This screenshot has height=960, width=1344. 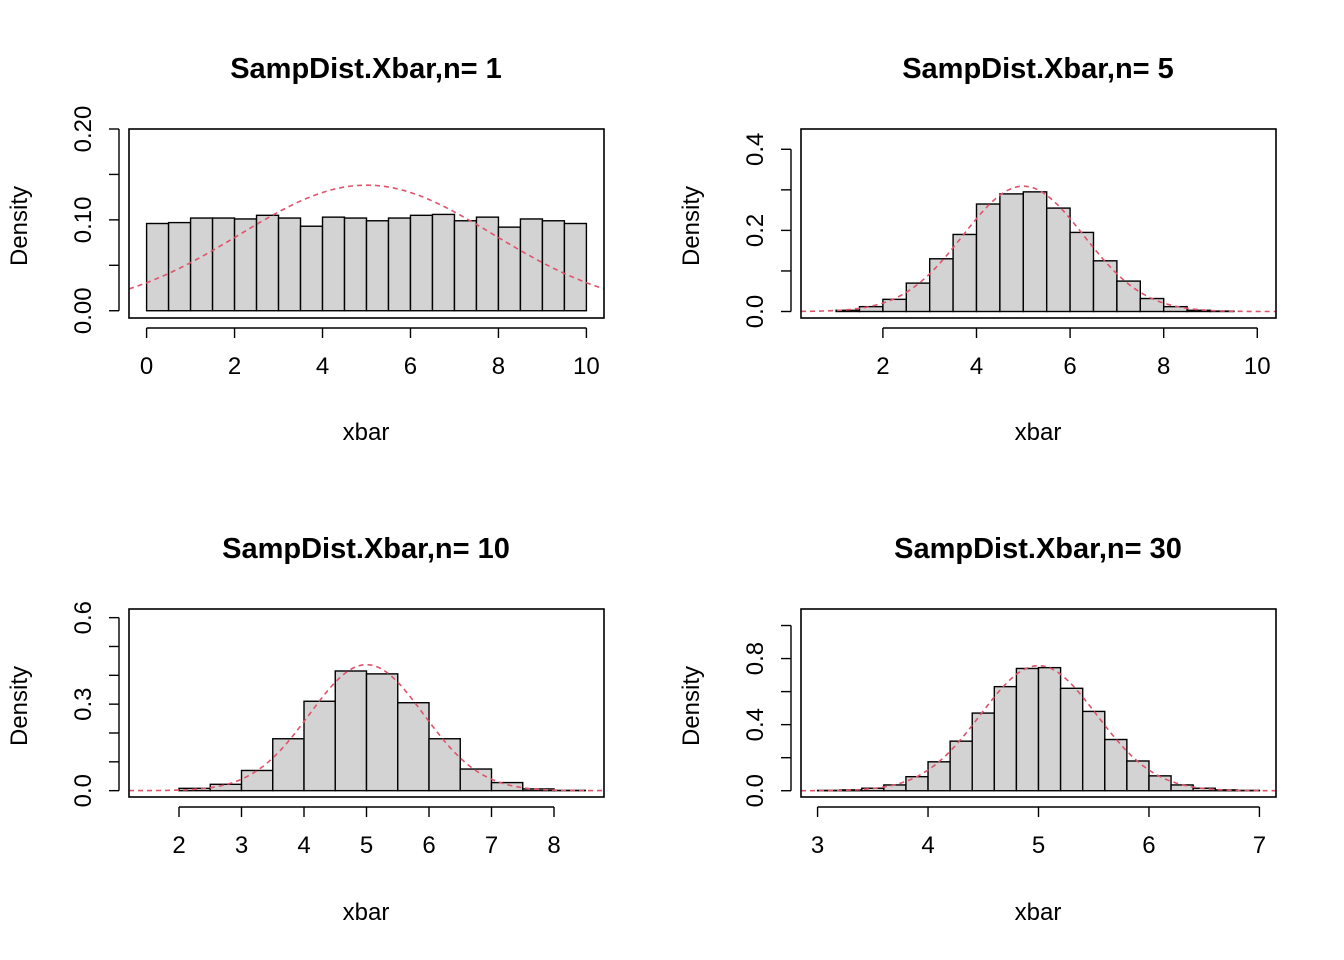 What do you see at coordinates (755, 230) in the screenshot?
I see `y-tick-label: 0.2` at bounding box center [755, 230].